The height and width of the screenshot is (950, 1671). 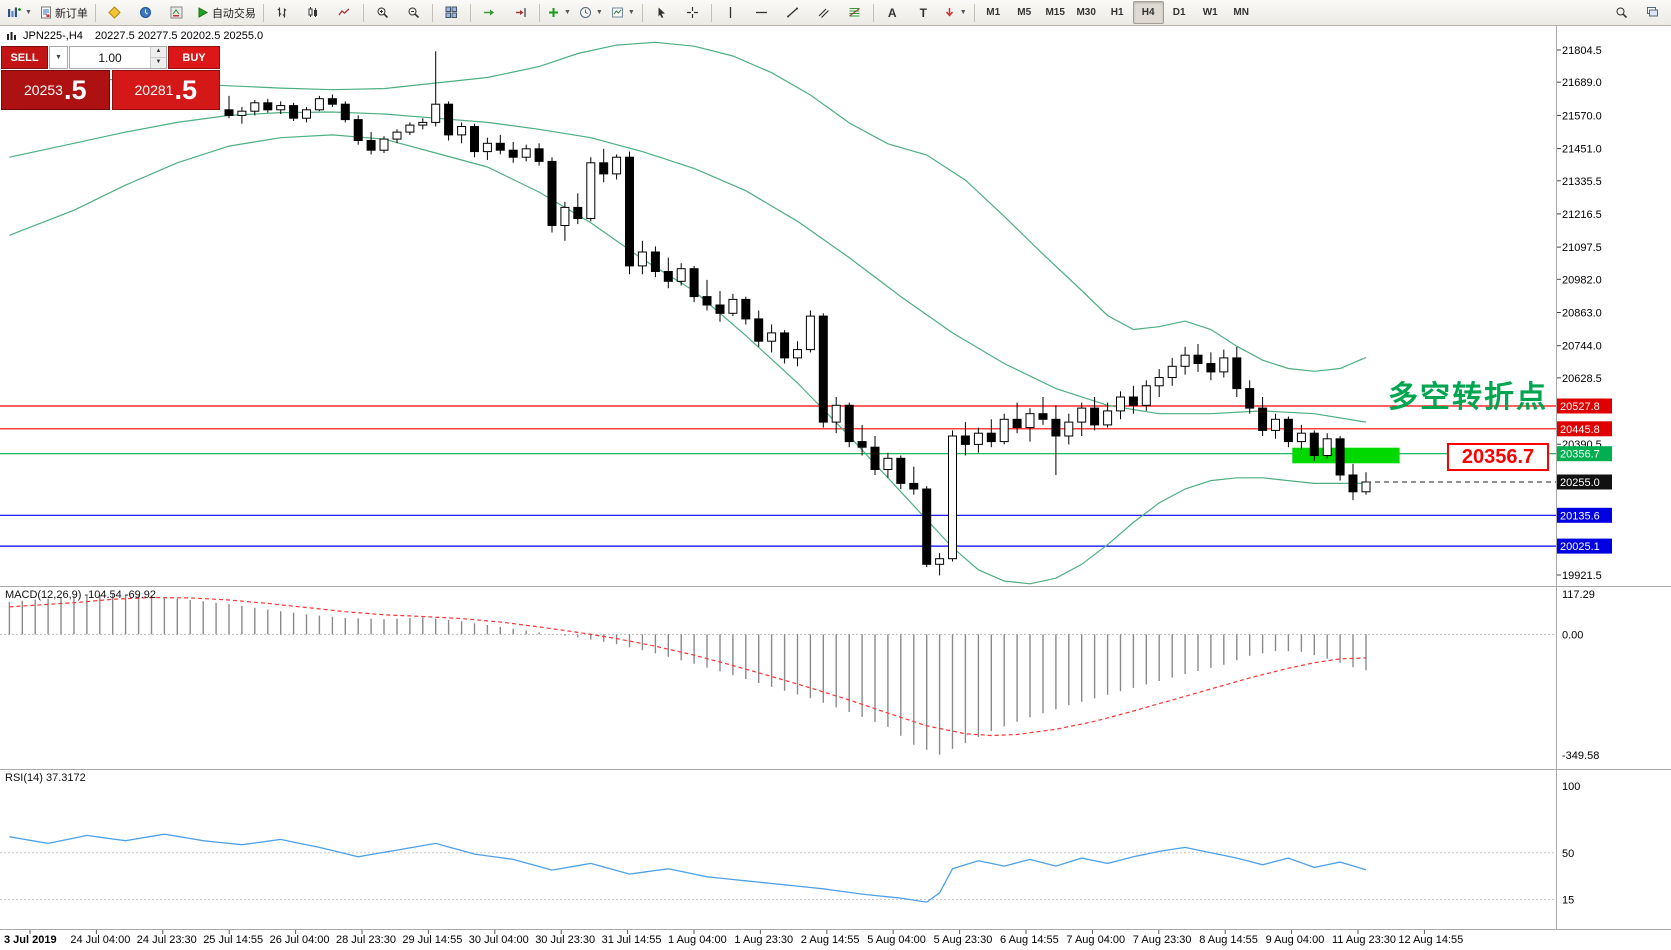 I want to click on bar-chart-button, so click(x=282, y=12).